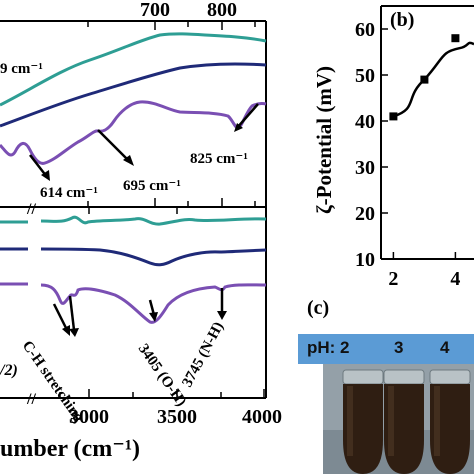  What do you see at coordinates (324, 140) in the screenshot?
I see `b-y-axis-title: ζ-Potential (mV)` at bounding box center [324, 140].